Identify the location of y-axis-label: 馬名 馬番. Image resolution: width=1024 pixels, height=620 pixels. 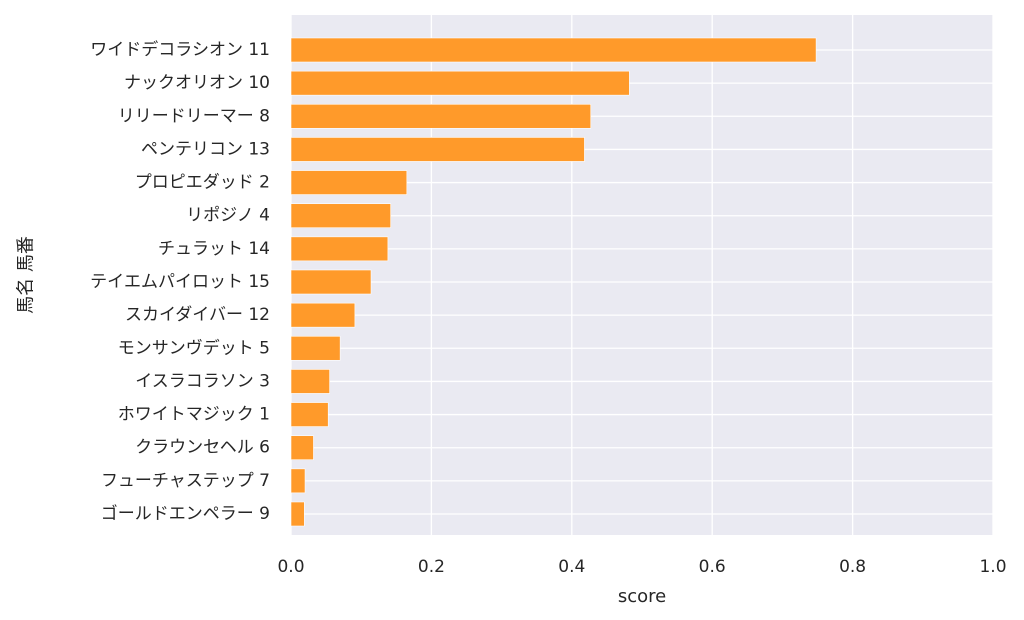
(26, 275).